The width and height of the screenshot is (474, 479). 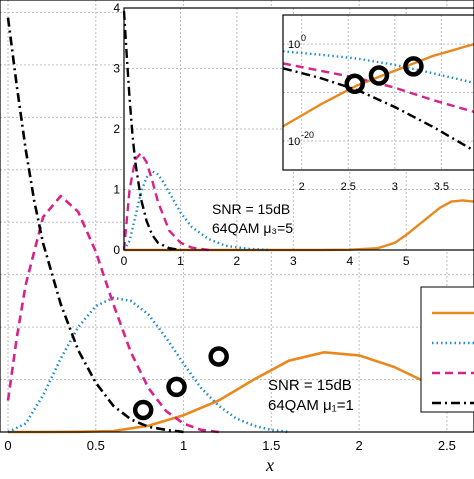 What do you see at coordinates (311, 405) in the screenshot?
I see `main-annotation-line-2: 64QAM μ₁=1` at bounding box center [311, 405].